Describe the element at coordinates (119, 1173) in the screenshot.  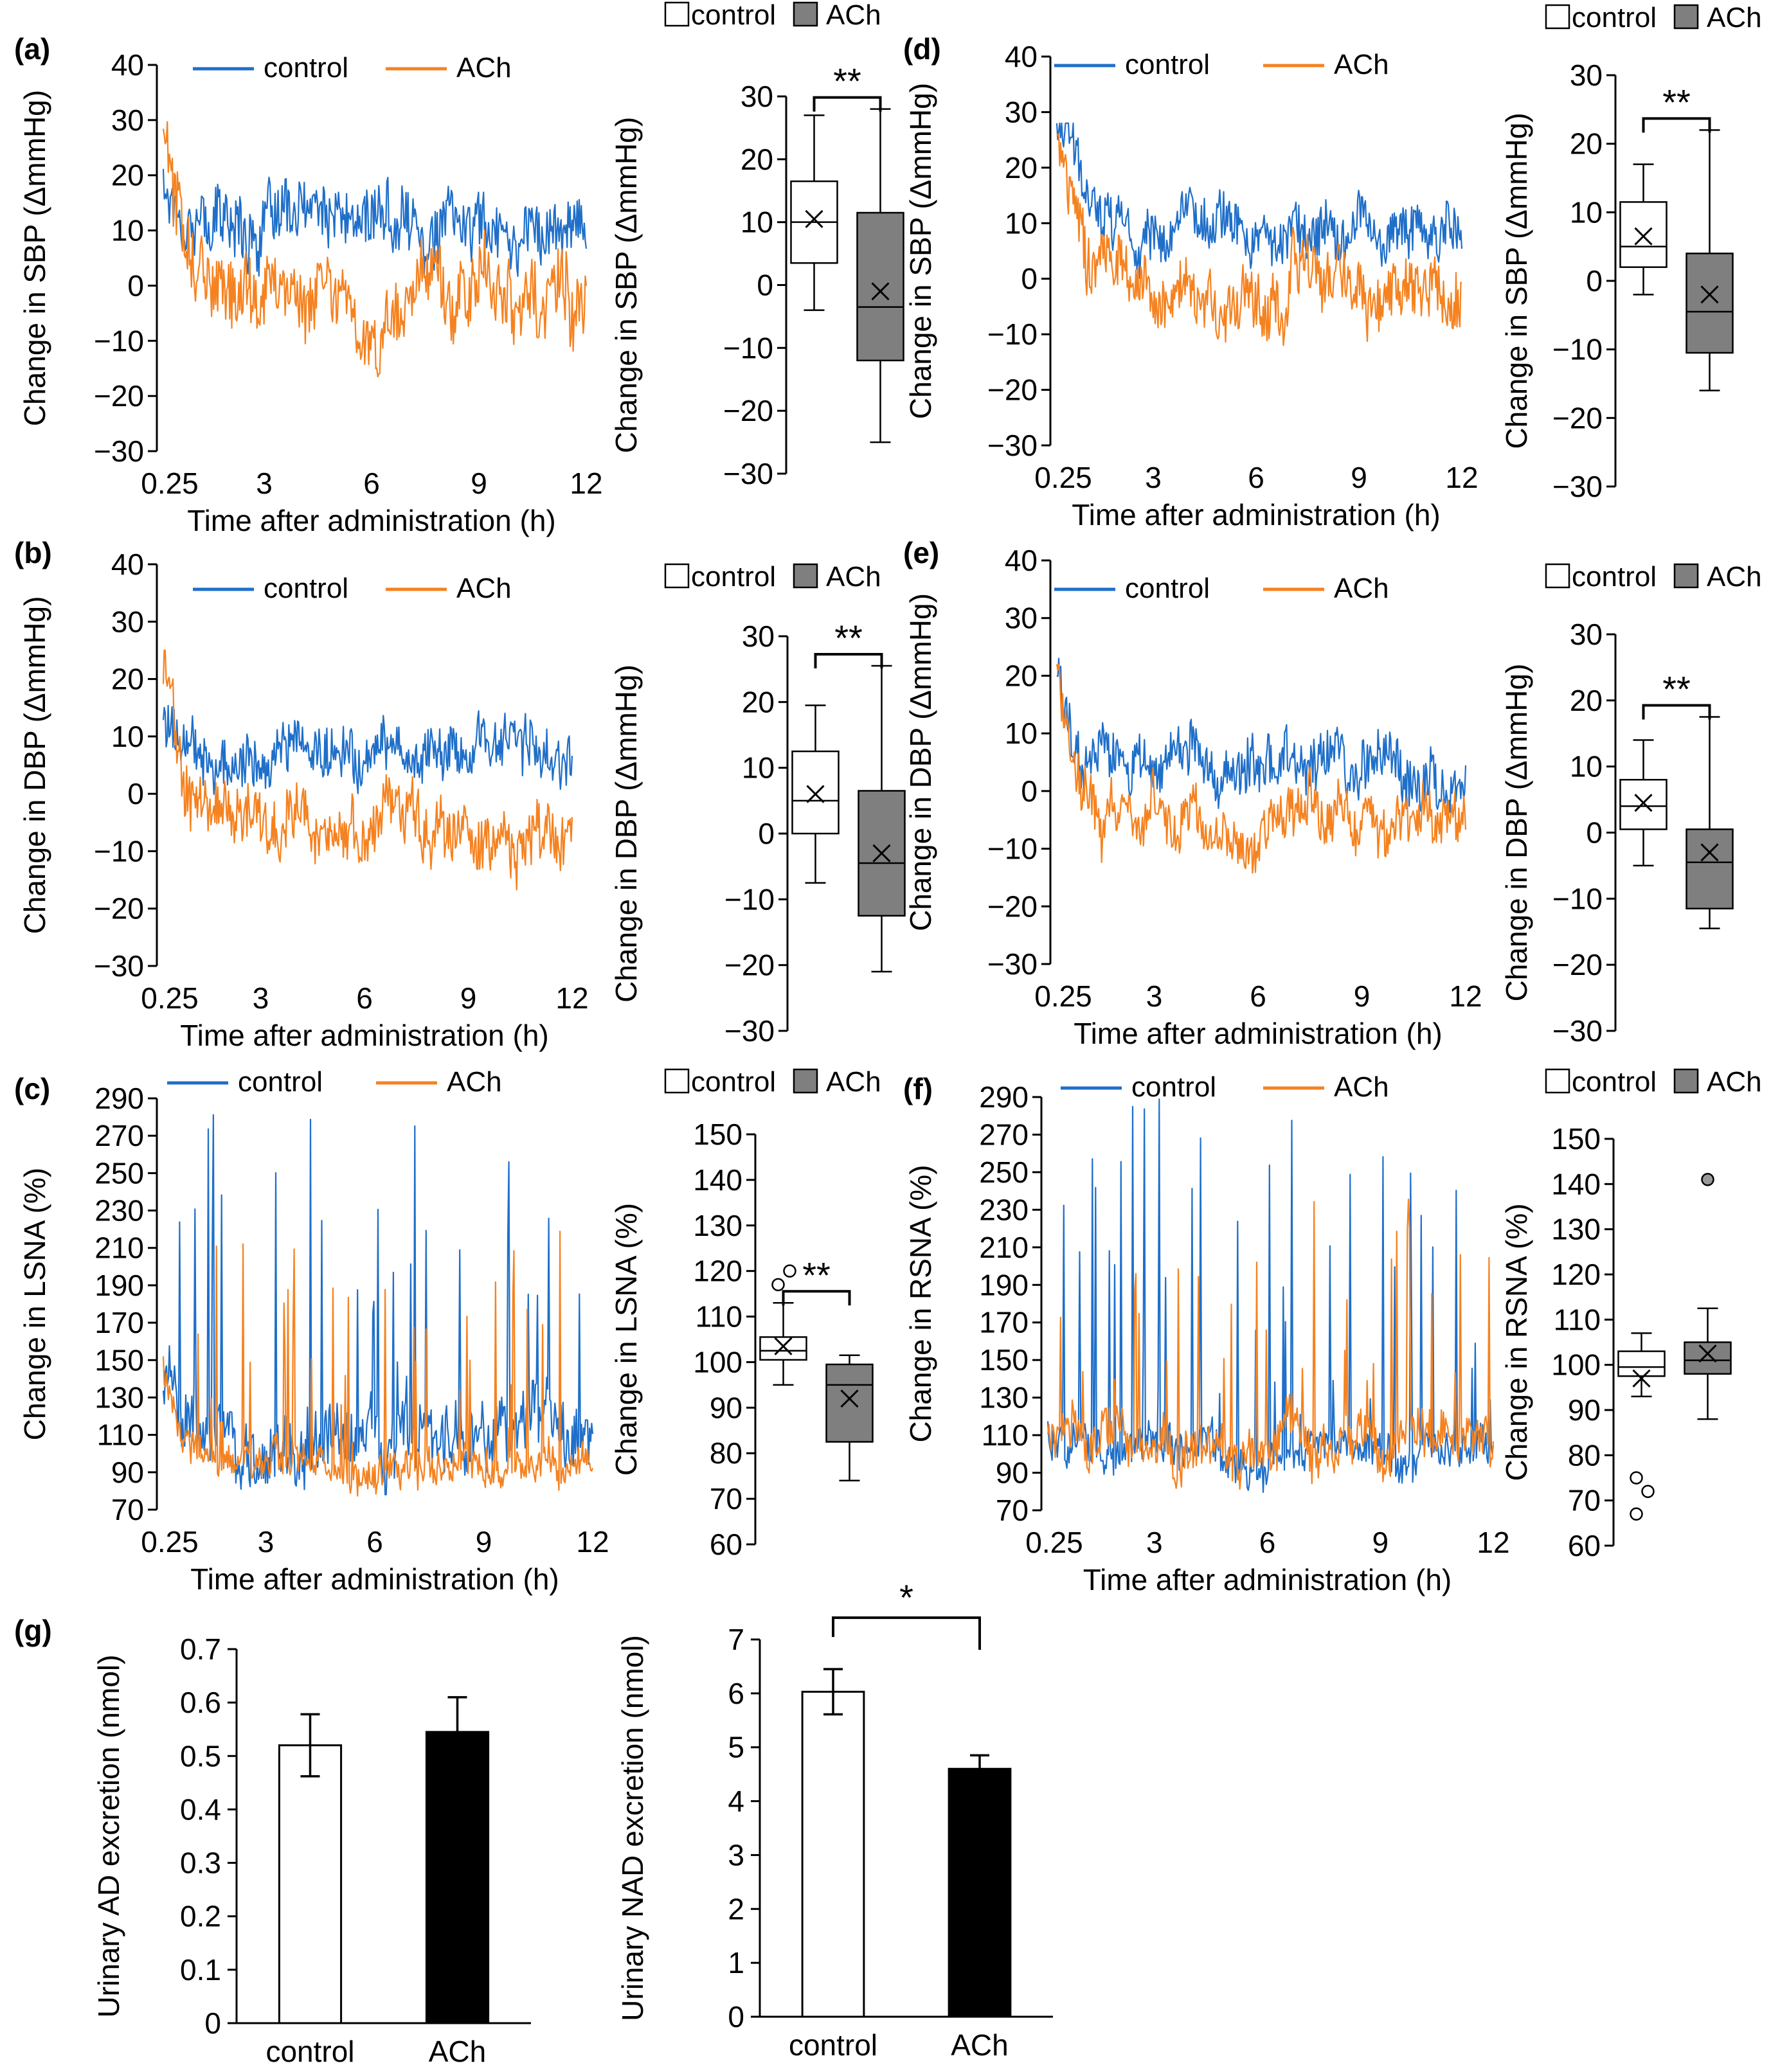
I see `y-tick-label: 250` at that location.